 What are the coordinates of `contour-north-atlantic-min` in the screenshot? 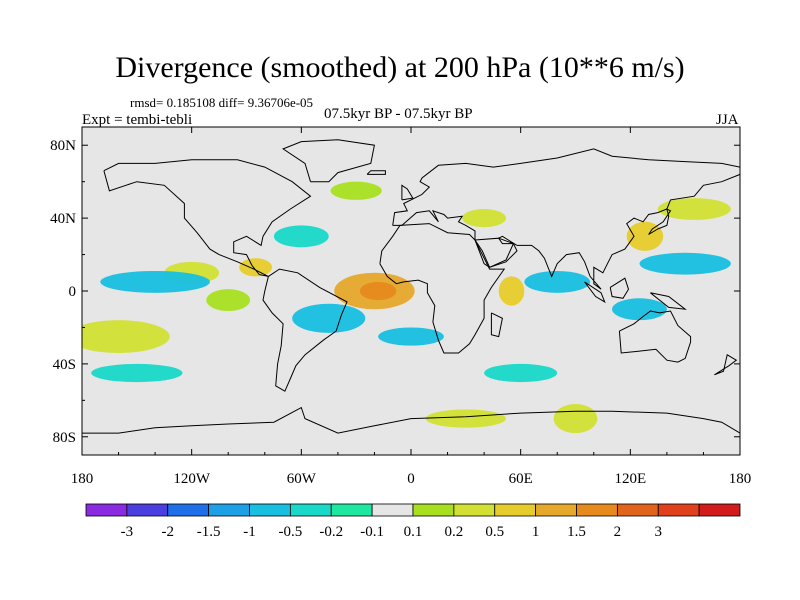 It's located at (301, 236).